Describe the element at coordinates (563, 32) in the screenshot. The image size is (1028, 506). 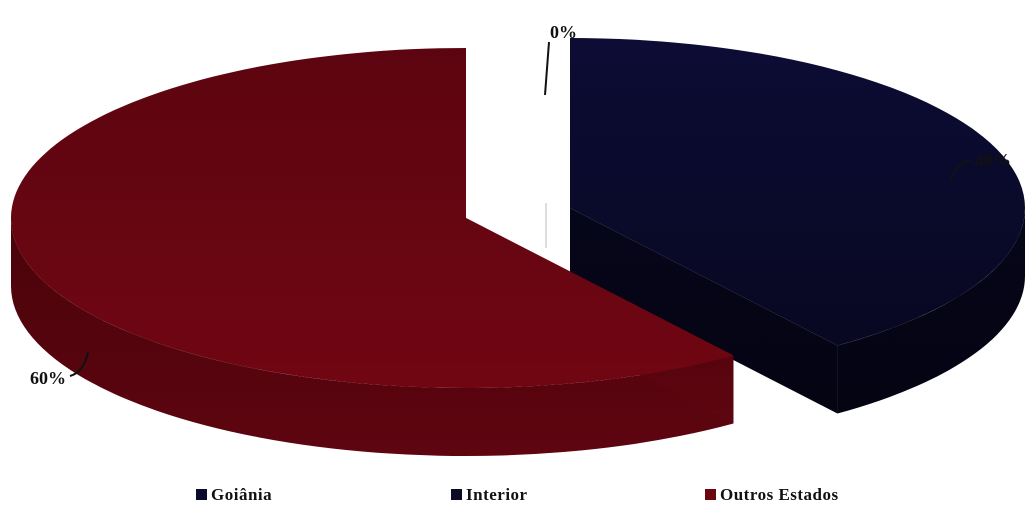
I see `data-label-goiania: 0%` at that location.